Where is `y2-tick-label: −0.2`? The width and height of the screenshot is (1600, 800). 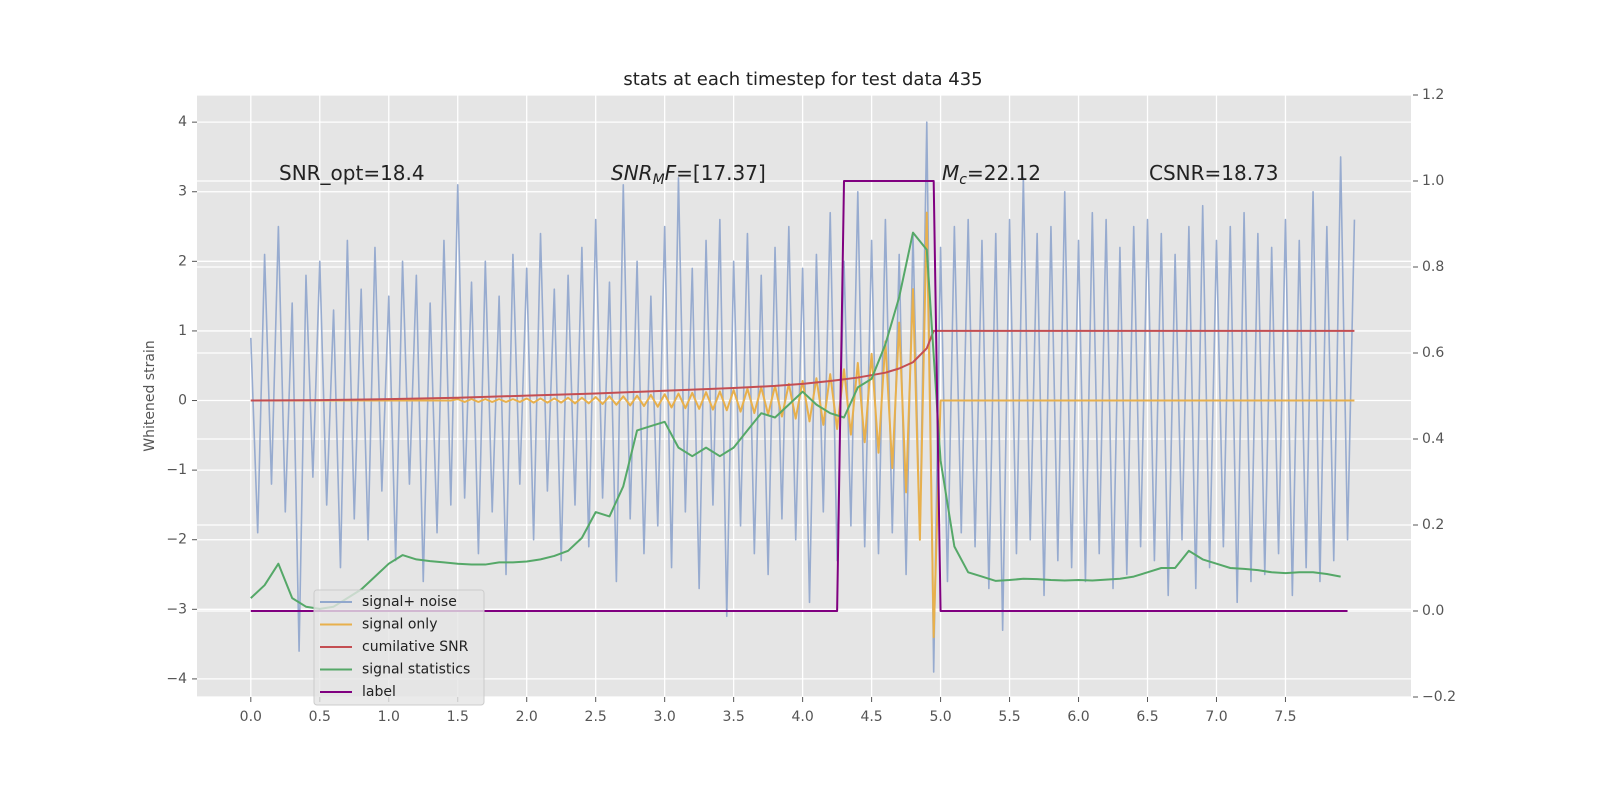
y2-tick-label: −0.2 is located at coordinates (1439, 697).